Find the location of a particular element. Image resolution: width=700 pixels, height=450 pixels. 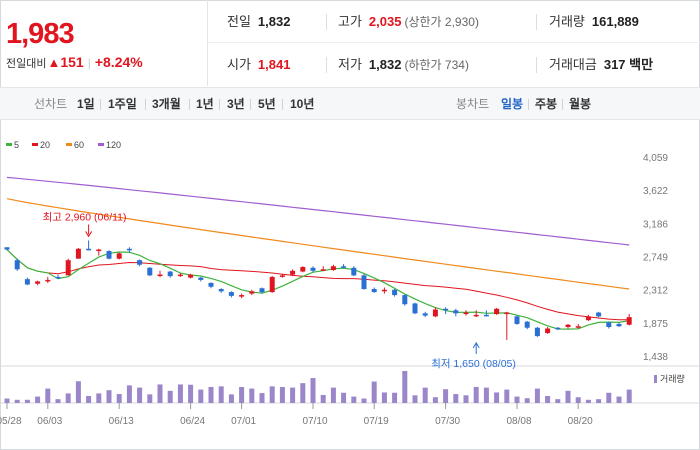

stat-label: 거래량 is located at coordinates (567, 21).